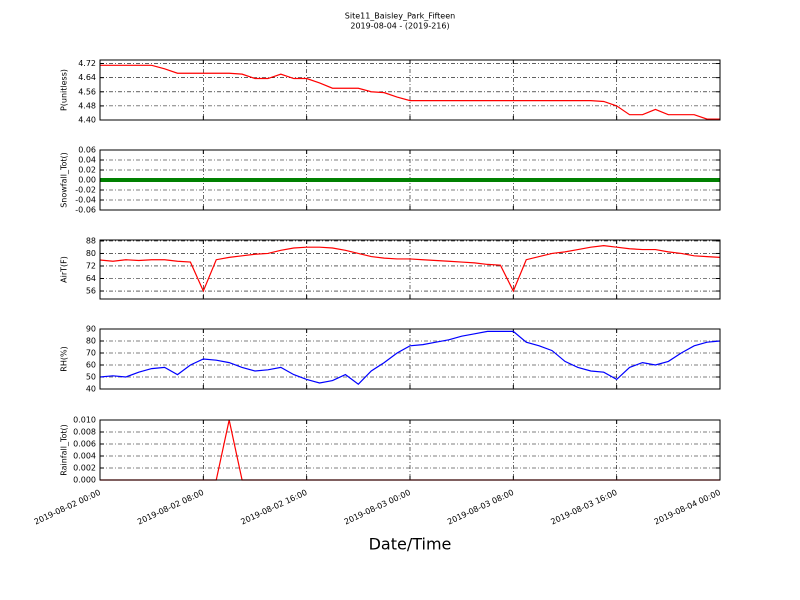  What do you see at coordinates (87, 91) in the screenshot?
I see `y-tick-label: 4.56` at bounding box center [87, 91].